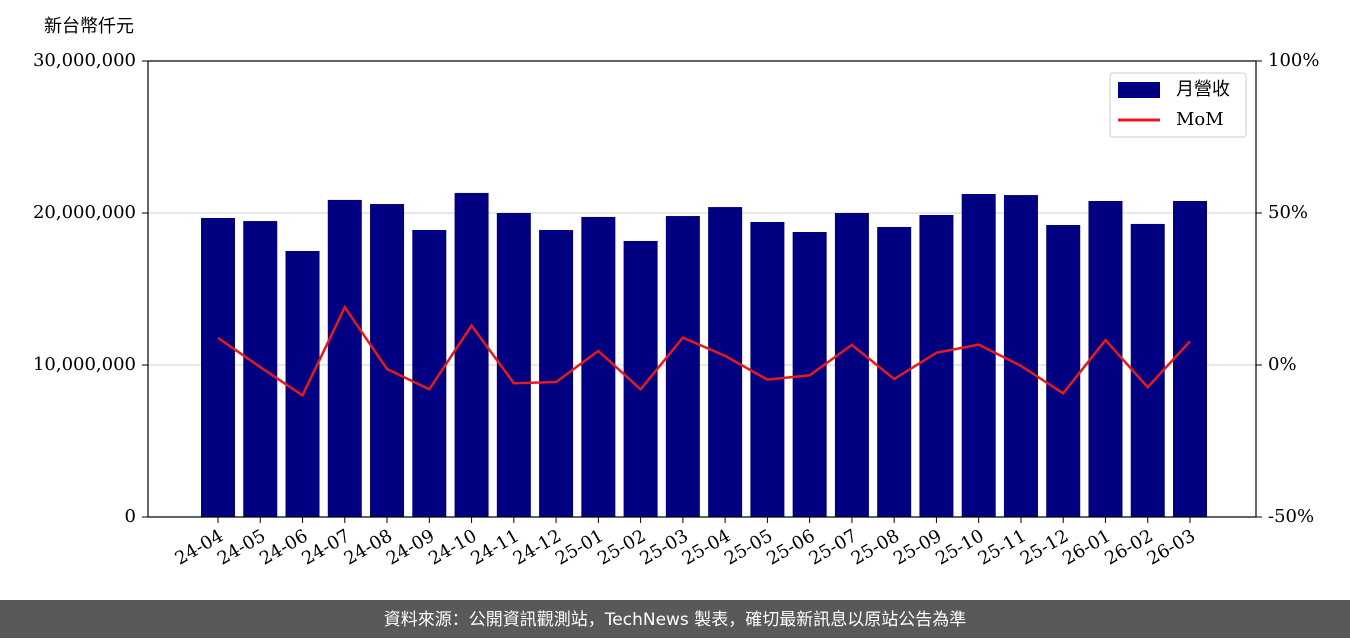 The image size is (1350, 642). I want to click on y-tick-label: 30,000,000, so click(84, 60).